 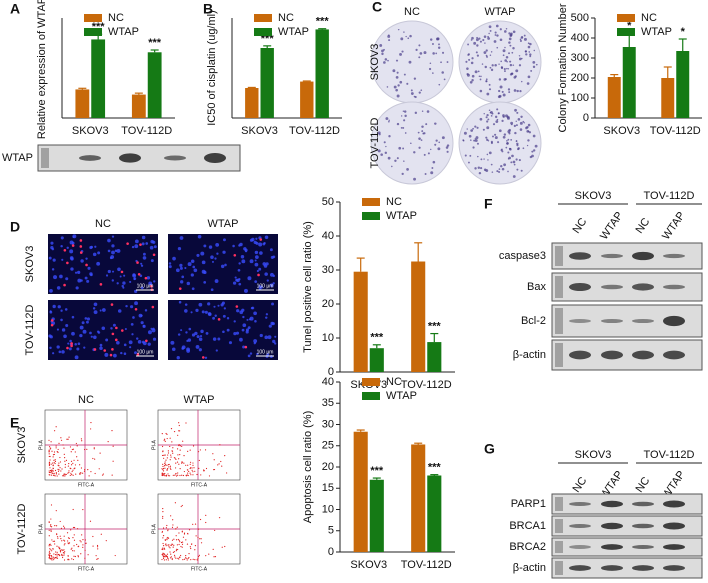 What do you see at coordinates (529, 355) in the screenshot?
I see `blot-label: β-actin` at bounding box center [529, 355].